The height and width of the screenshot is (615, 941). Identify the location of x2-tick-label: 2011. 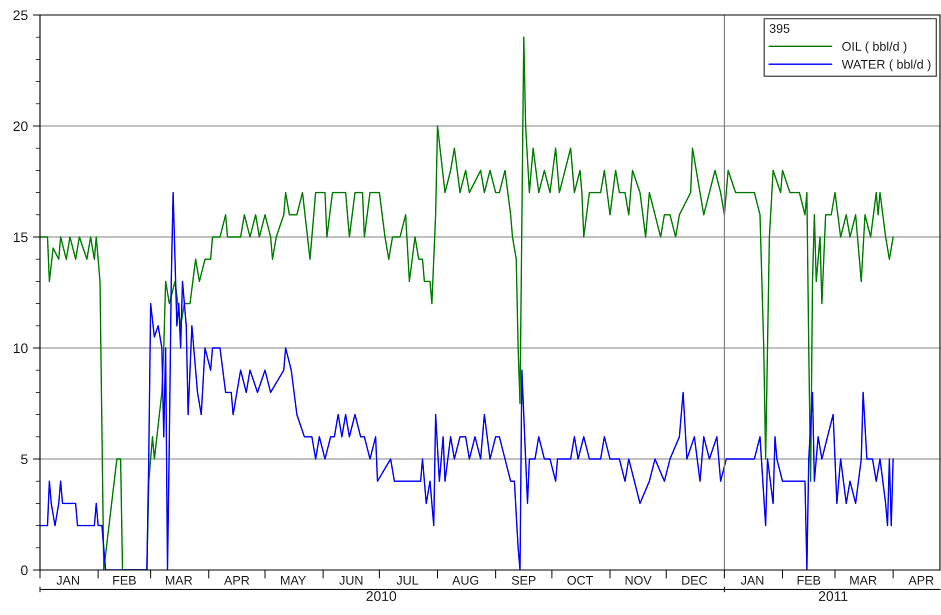
(833, 596).